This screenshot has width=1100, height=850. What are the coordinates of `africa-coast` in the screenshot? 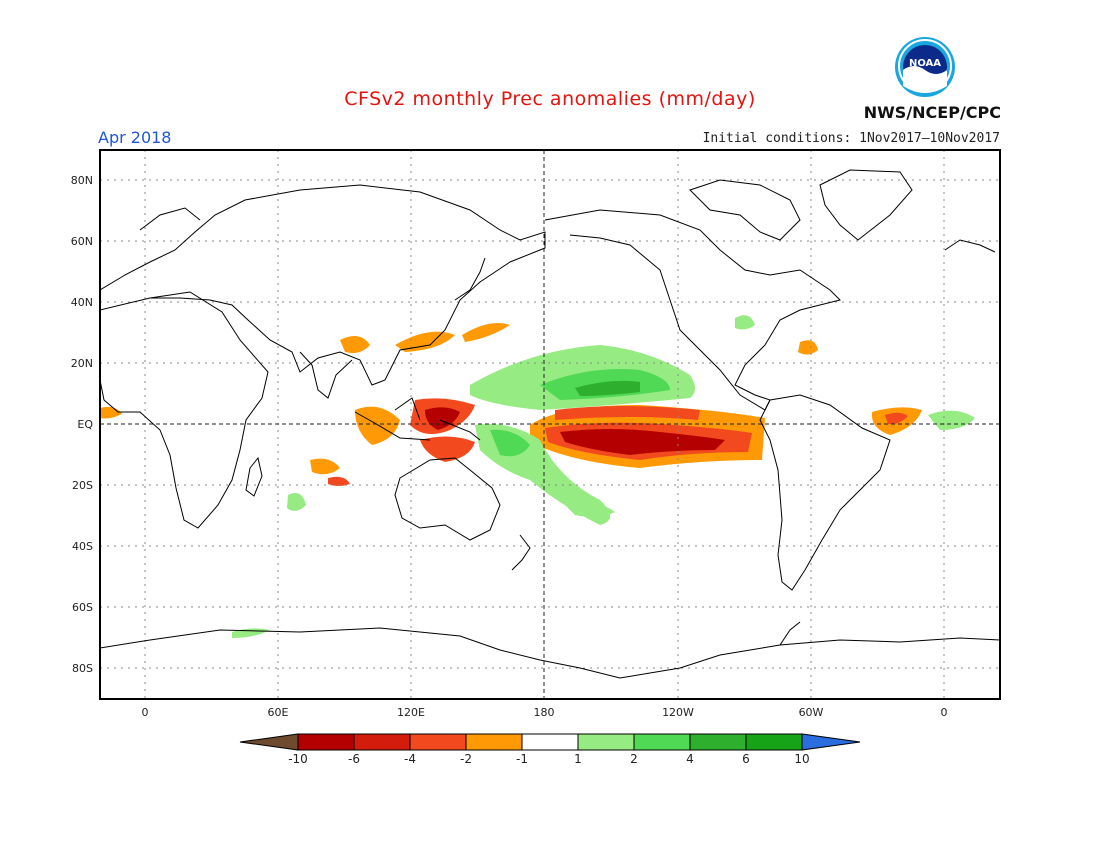 It's located at (184, 410).